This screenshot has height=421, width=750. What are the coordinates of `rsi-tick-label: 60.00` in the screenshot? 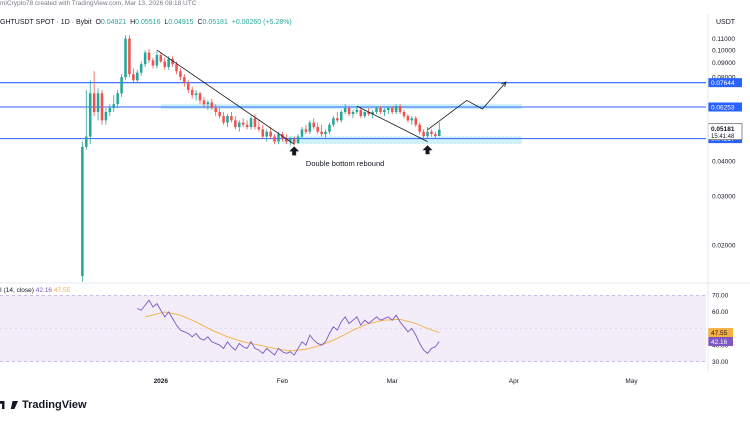 It's located at (720, 312).